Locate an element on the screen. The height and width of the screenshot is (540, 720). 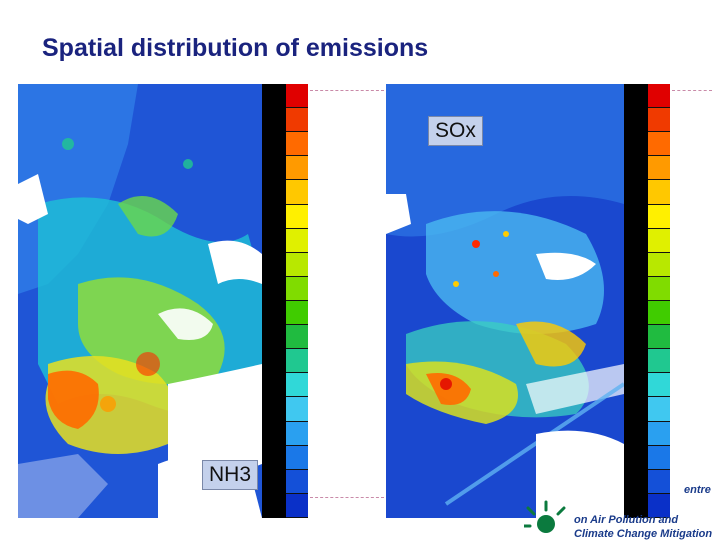
logo-text-line2: on Air Pollution and is located at coordinates (626, 520).